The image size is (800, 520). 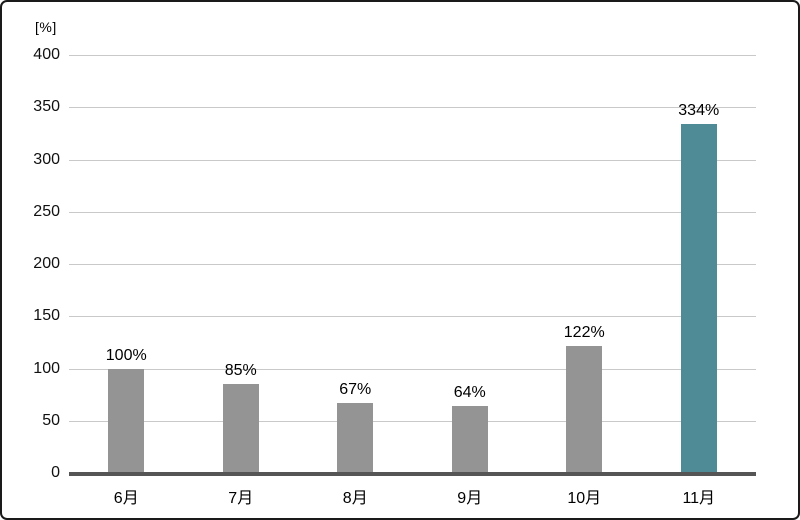 I want to click on bar-value-label-6月: 100%, so click(x=126, y=355).